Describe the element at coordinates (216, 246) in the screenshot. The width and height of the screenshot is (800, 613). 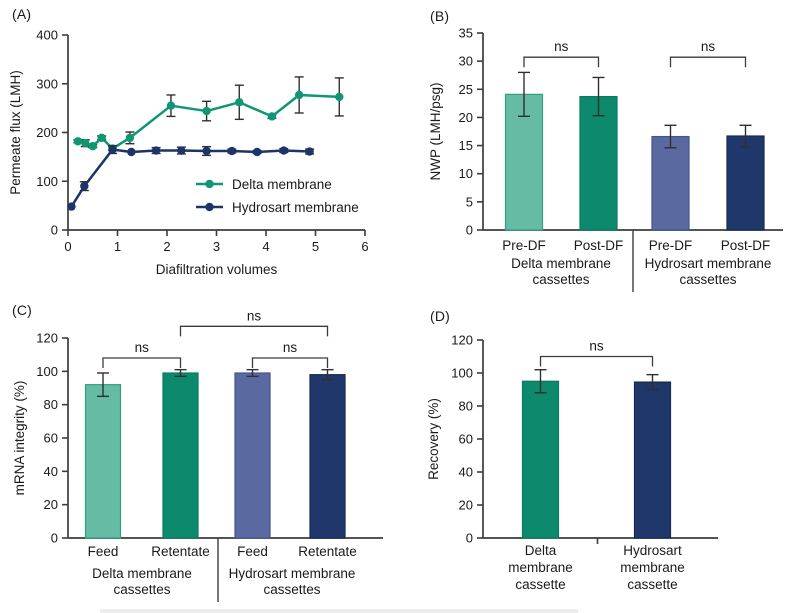
I see `x-tick-label: 3` at that location.